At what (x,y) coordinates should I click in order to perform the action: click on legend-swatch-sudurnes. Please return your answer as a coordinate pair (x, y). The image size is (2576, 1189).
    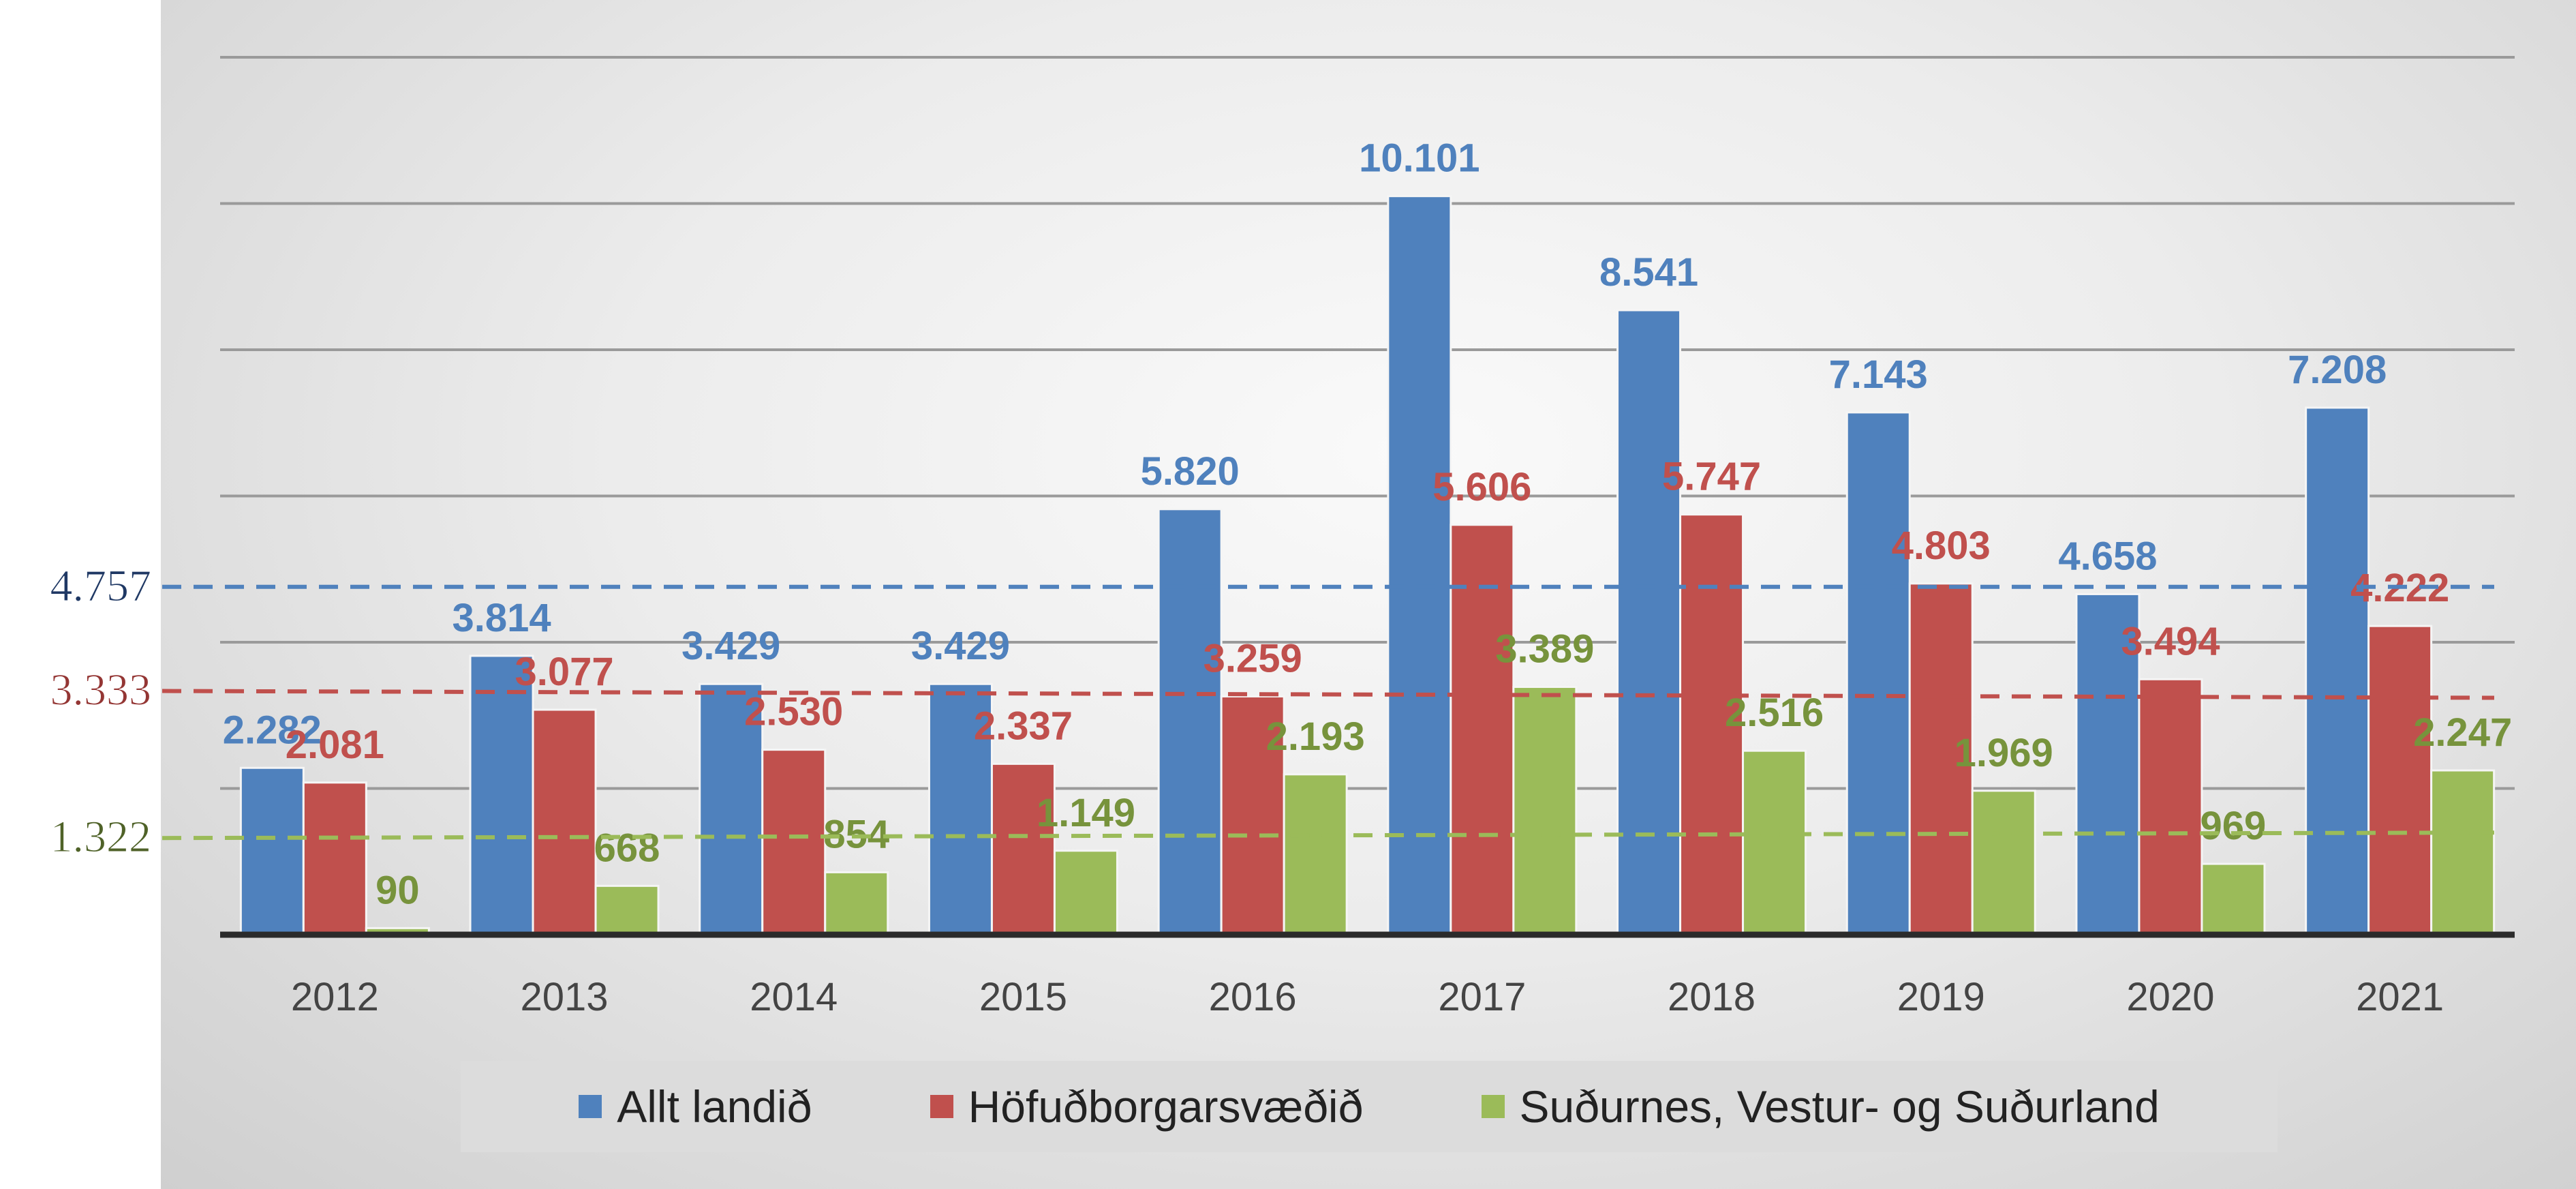
    Looking at the image, I should click on (1493, 1106).